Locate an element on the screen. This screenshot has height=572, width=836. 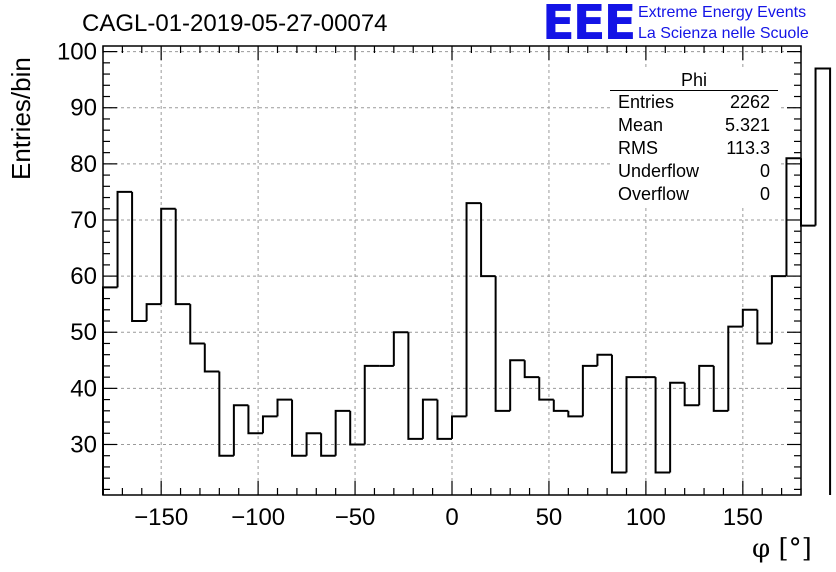
x-tick-label: 0 is located at coordinates (451, 517).